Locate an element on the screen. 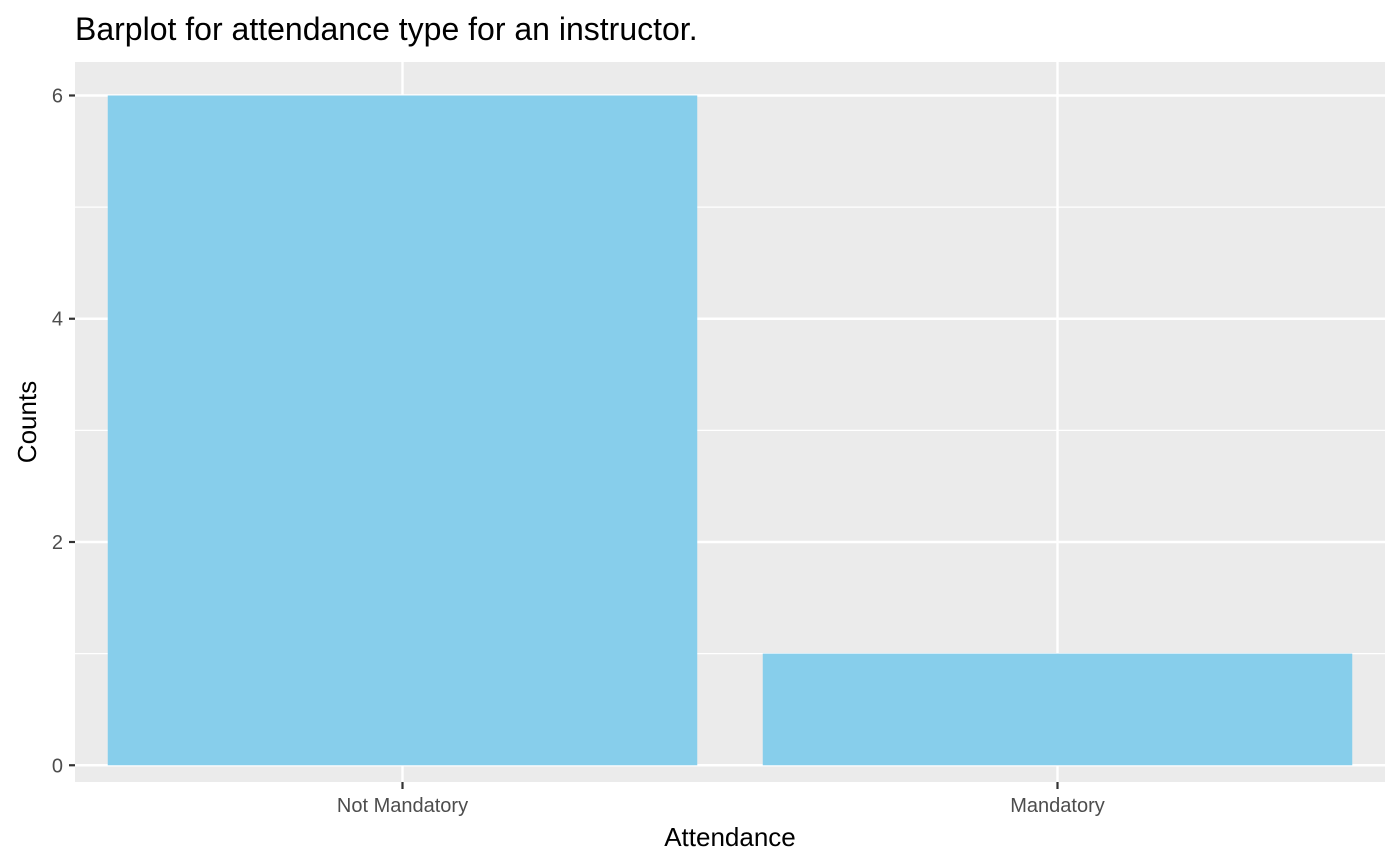  x-axis: Not Mandatory Mandatory is located at coordinates (721, 799).